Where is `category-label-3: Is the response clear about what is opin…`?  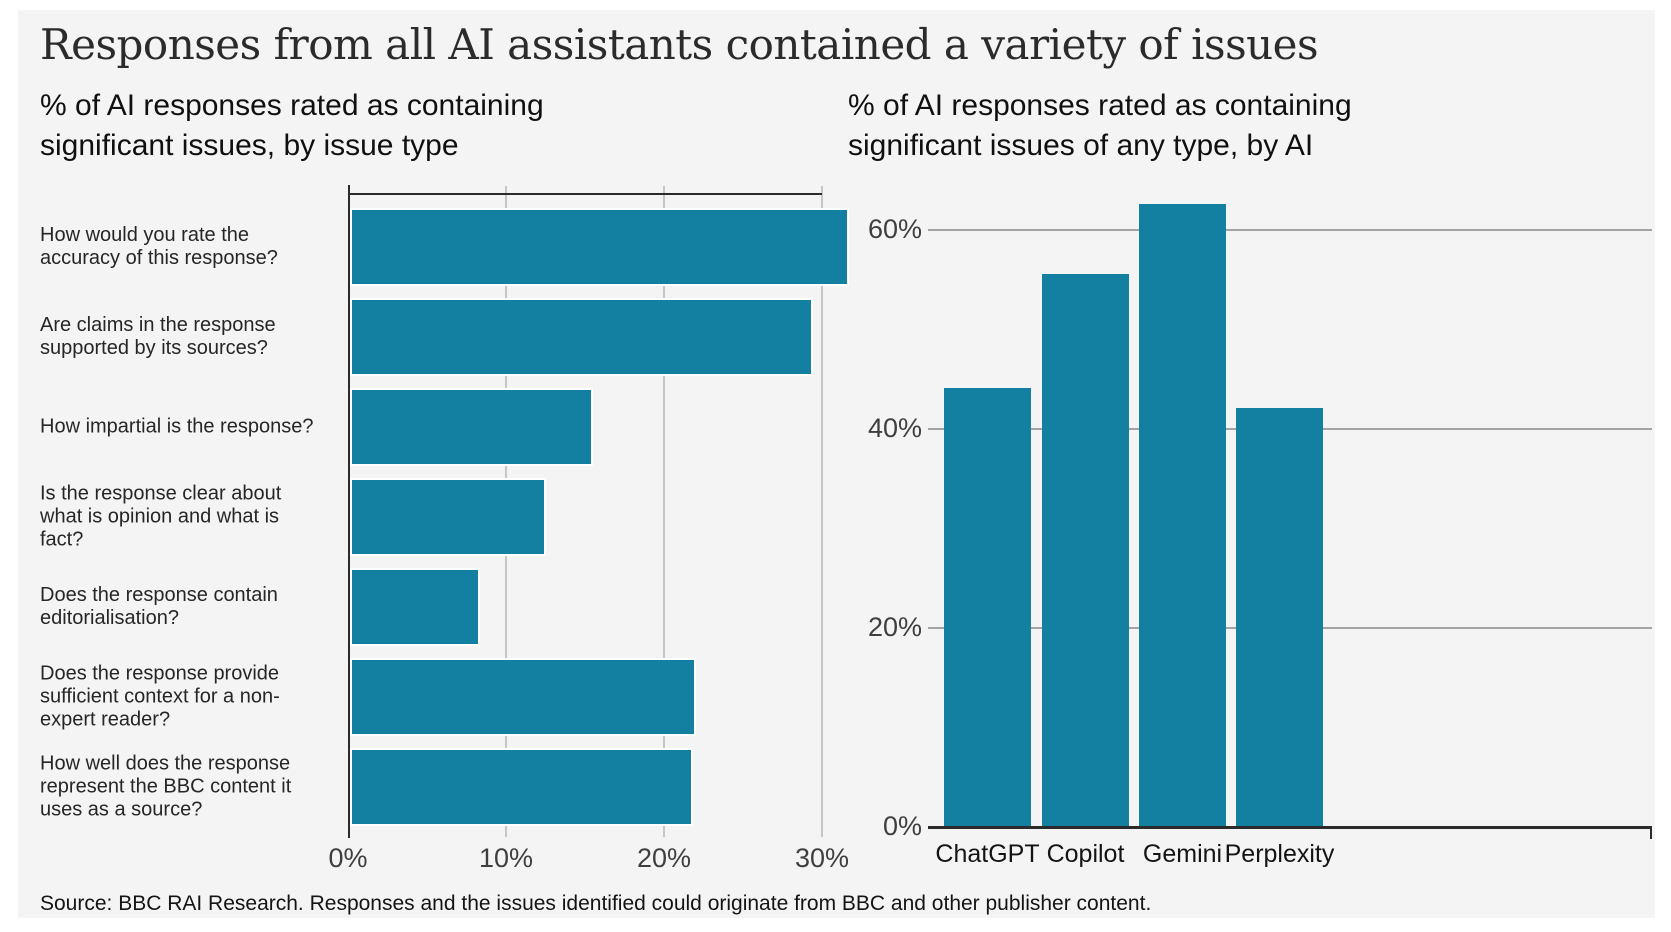 category-label-3: Is the response clear about what is opin… is located at coordinates (161, 516).